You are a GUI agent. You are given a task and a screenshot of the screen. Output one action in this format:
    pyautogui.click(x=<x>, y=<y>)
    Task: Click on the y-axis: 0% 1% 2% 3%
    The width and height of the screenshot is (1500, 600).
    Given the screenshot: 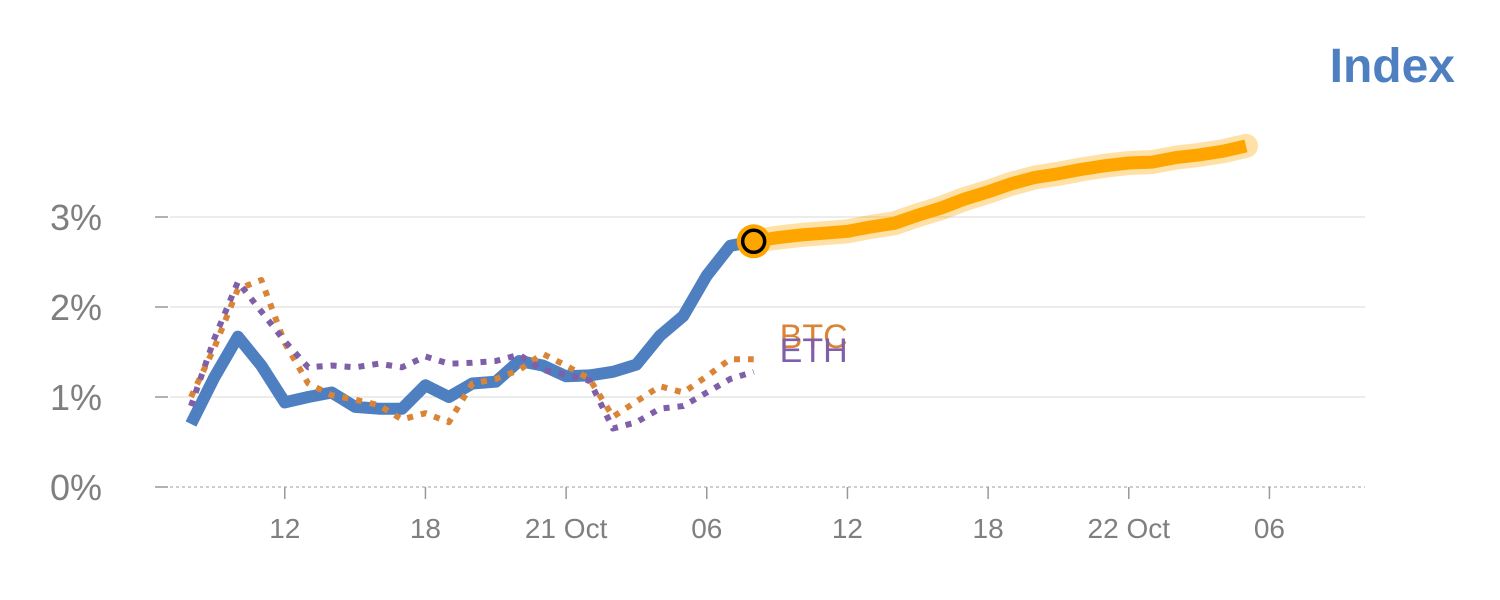 What is the action you would take?
    pyautogui.click(x=109, y=352)
    